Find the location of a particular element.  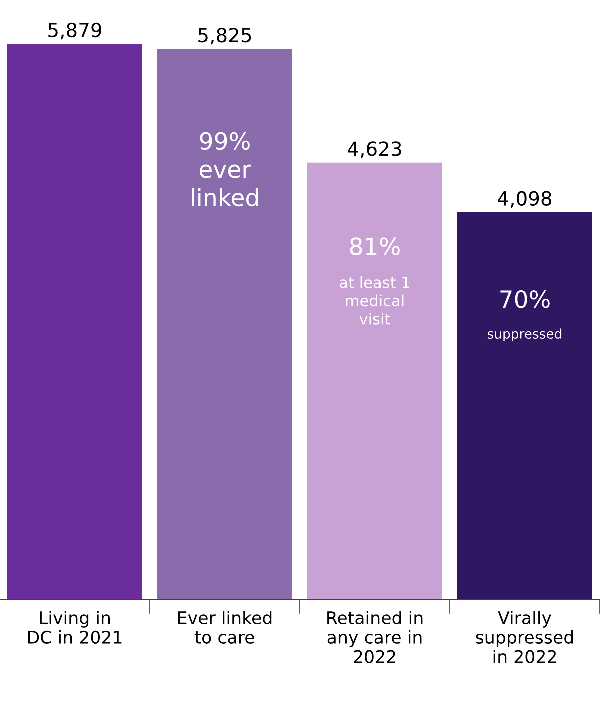

x-tick-label: Ever linked to care is located at coordinates (225, 627).